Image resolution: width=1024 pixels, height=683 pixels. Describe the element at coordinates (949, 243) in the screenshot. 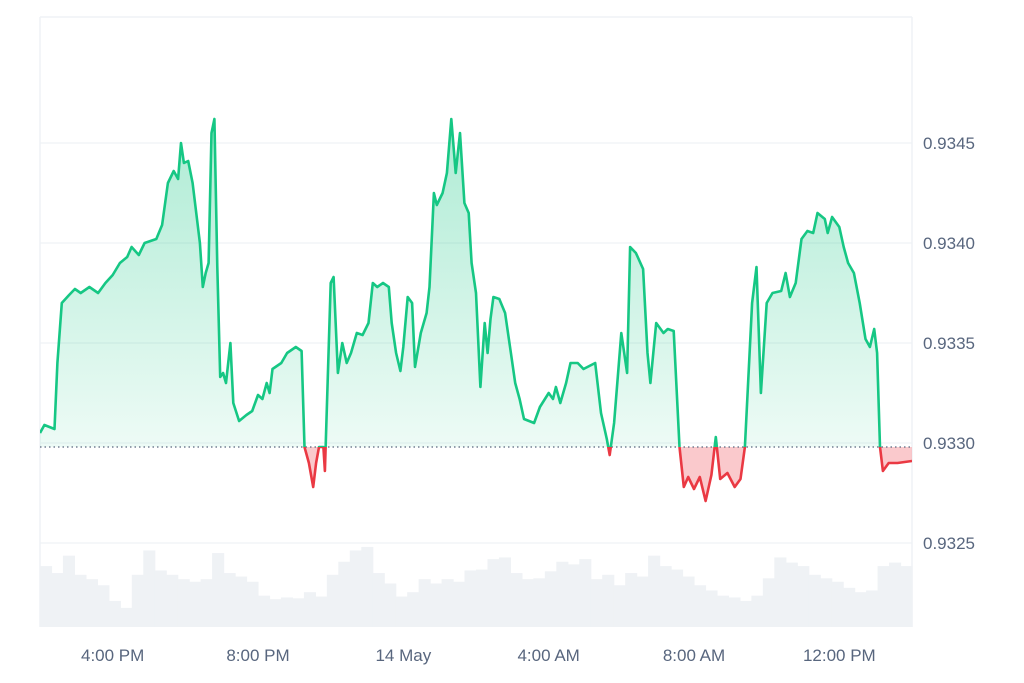

I see `y-tick-label: 0.9340` at that location.